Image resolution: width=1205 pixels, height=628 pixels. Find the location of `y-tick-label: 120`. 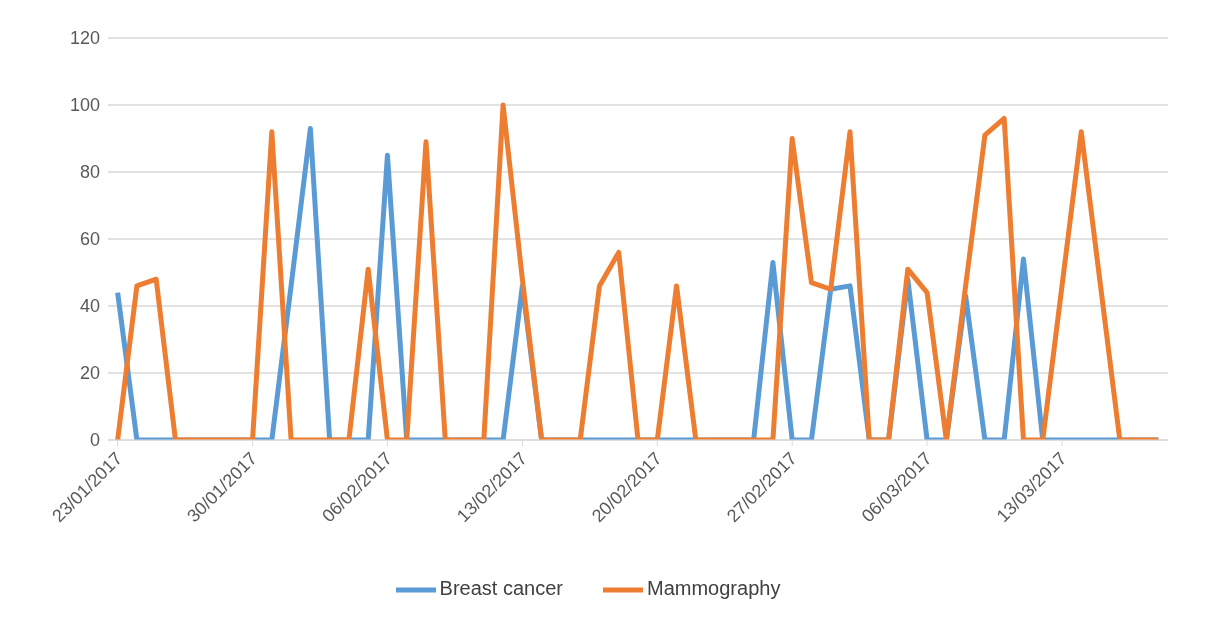

y-tick-label: 120 is located at coordinates (84, 38).